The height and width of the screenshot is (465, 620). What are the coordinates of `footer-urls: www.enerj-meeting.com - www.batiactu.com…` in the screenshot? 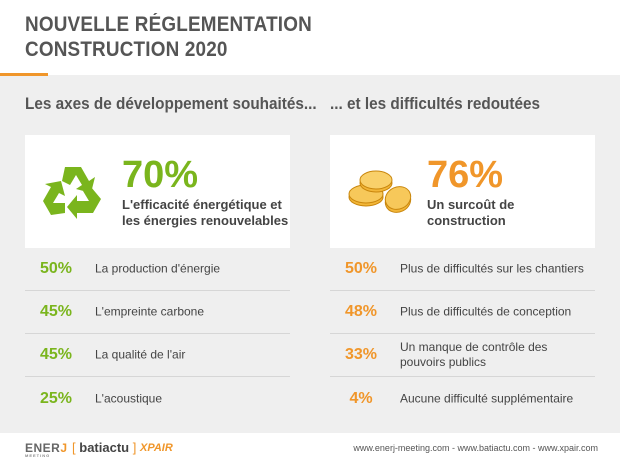 It's located at (475, 448).